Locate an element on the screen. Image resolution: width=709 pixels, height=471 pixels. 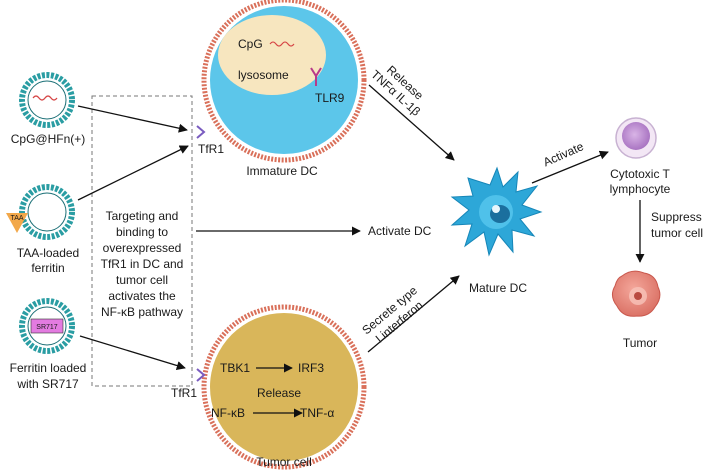
taa-label-line1: TAA-loaded is located at coordinates (48, 253).